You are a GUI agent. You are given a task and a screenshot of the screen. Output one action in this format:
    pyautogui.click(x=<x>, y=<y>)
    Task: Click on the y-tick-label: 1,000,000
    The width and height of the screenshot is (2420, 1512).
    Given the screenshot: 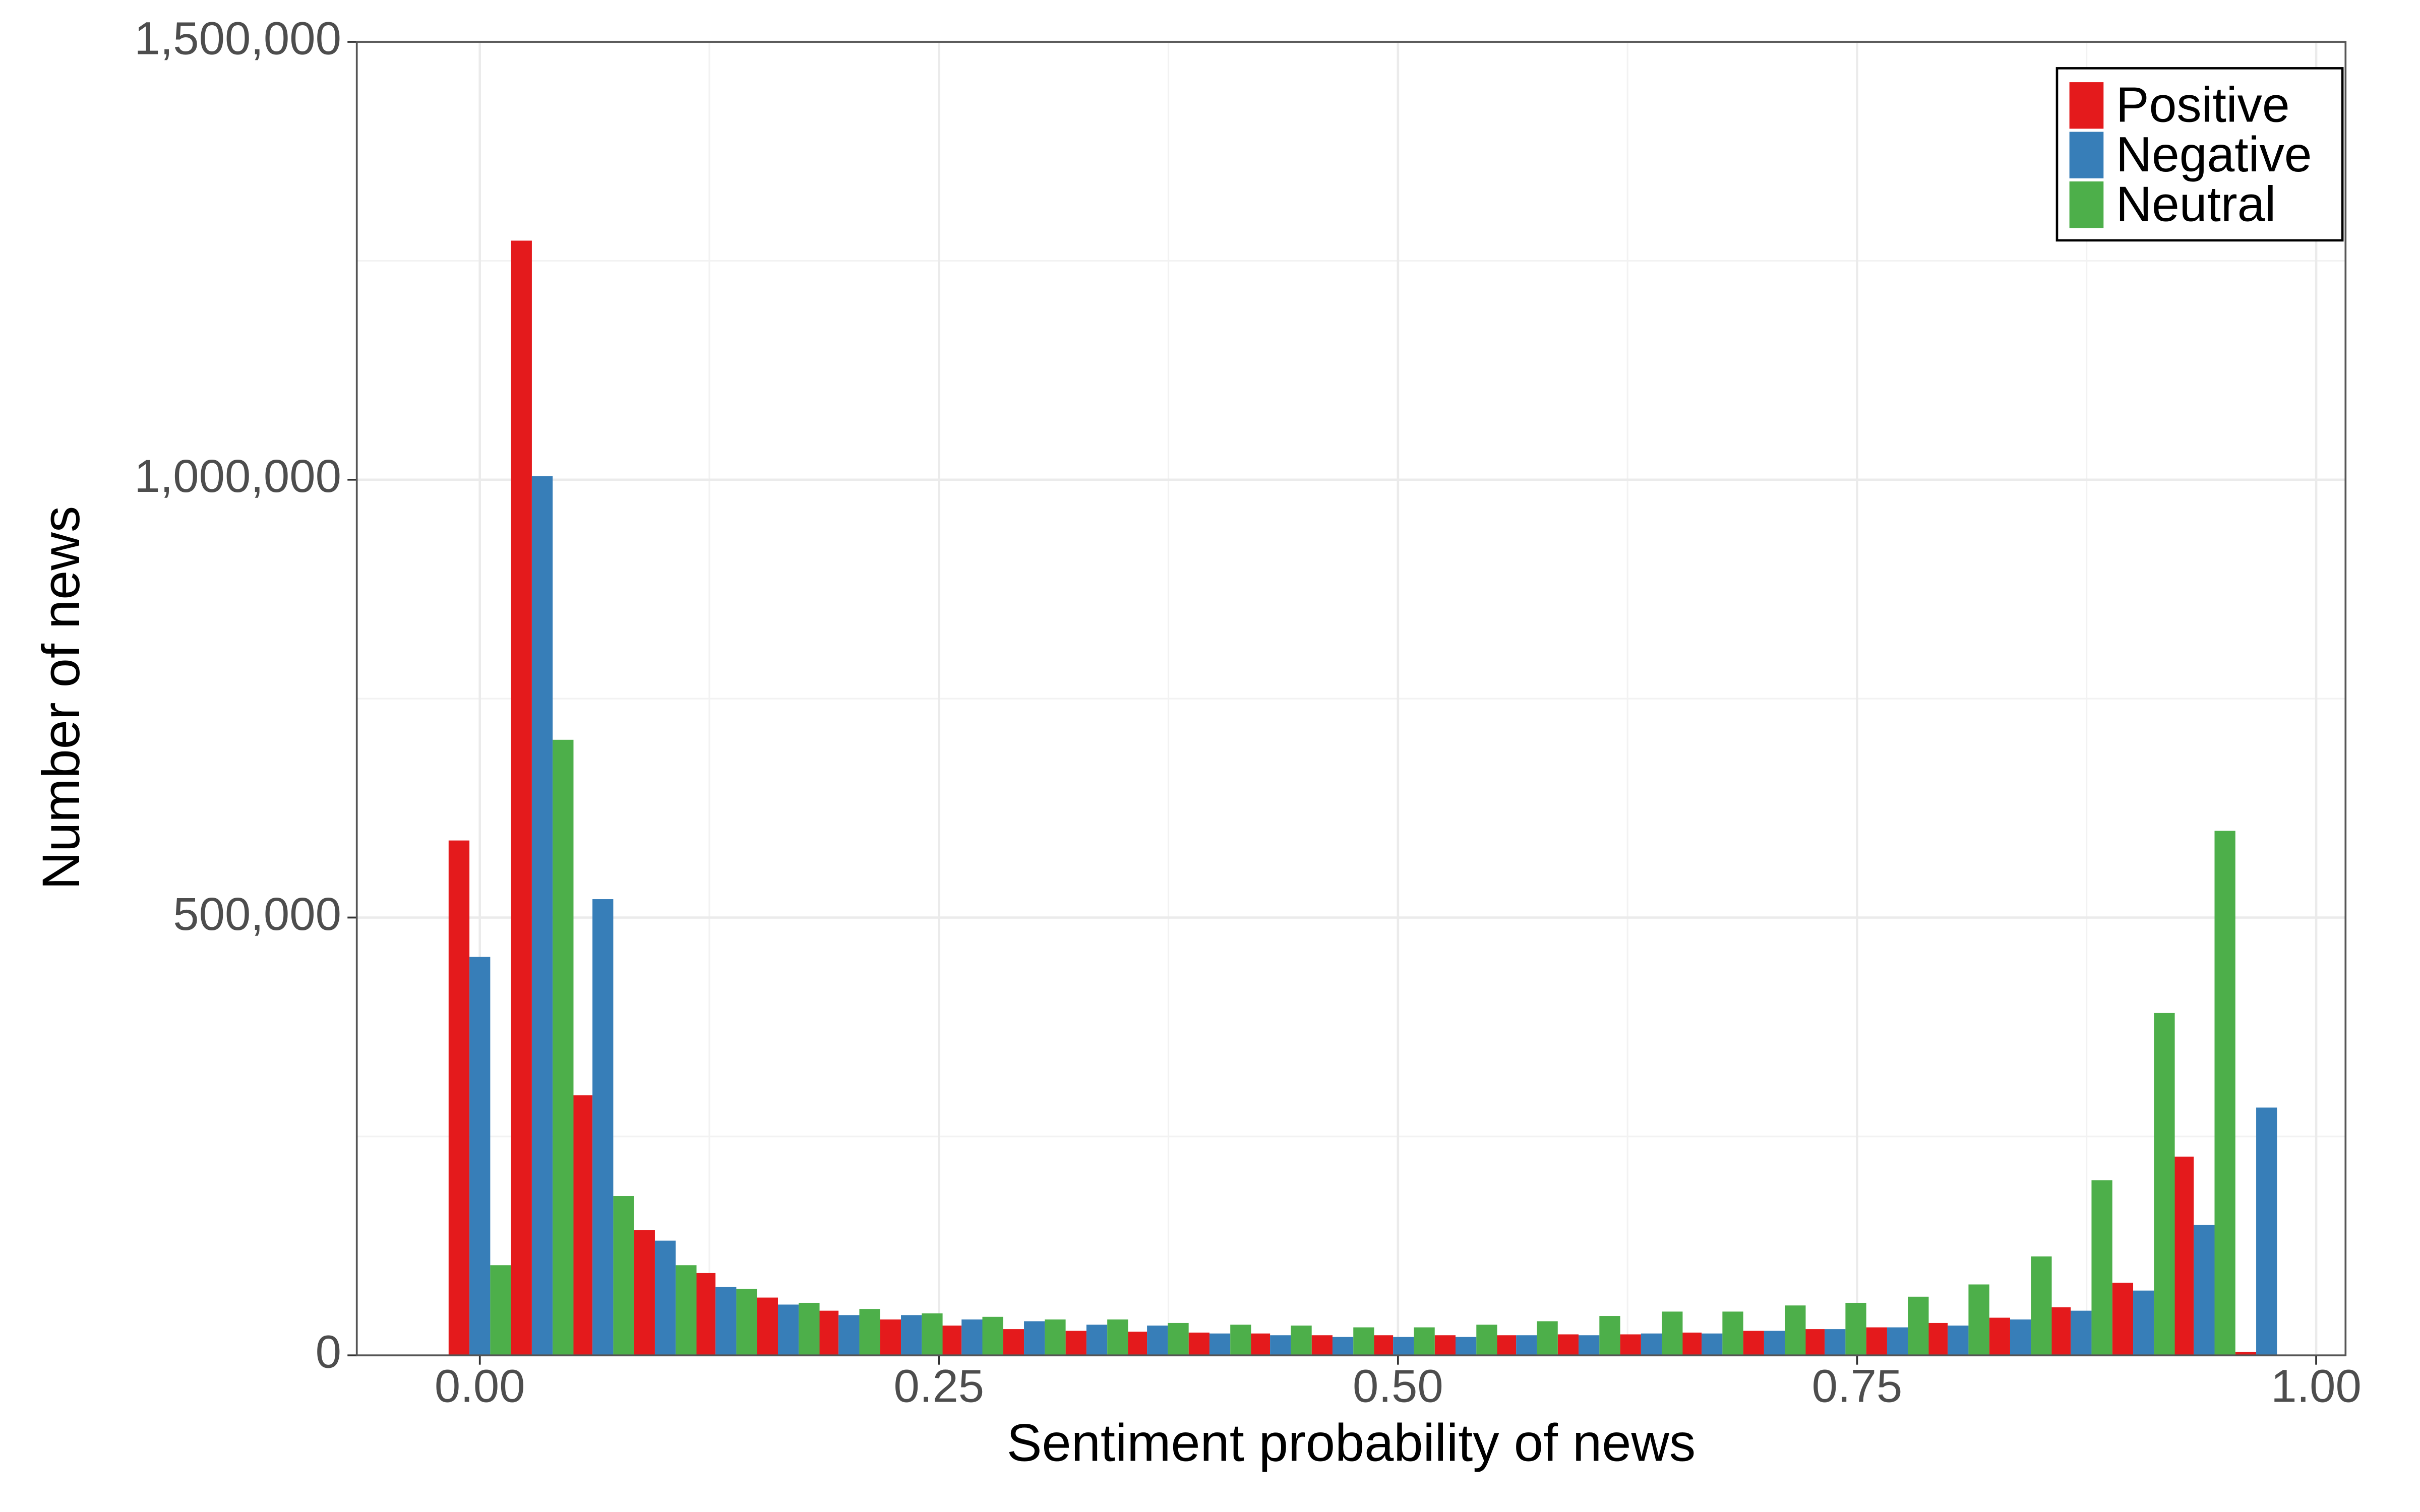 What is the action you would take?
    pyautogui.click(x=237, y=476)
    